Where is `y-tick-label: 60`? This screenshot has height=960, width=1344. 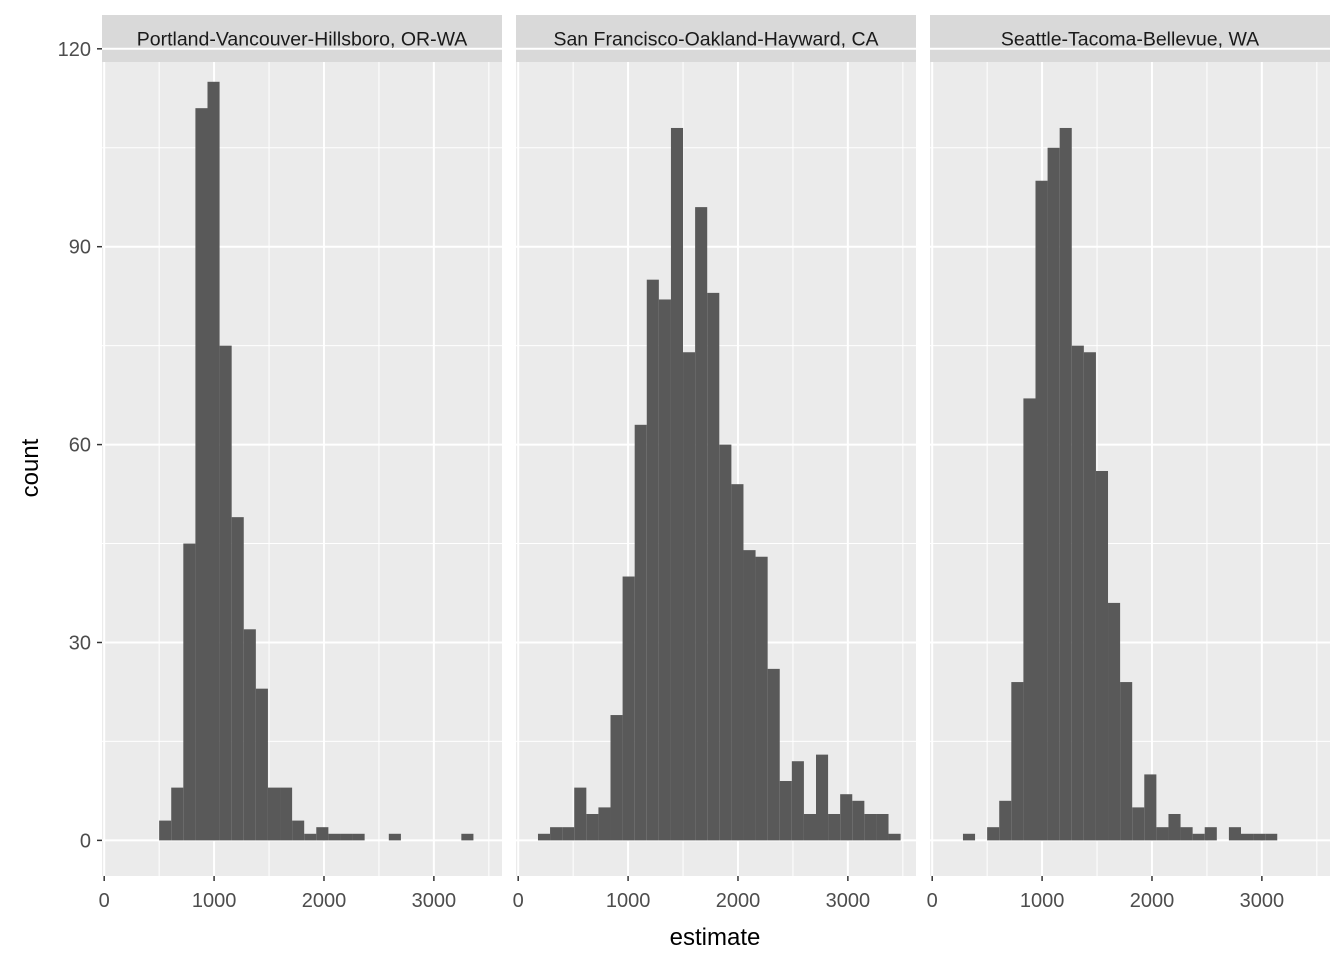
y-tick-label: 60 is located at coordinates (80, 446).